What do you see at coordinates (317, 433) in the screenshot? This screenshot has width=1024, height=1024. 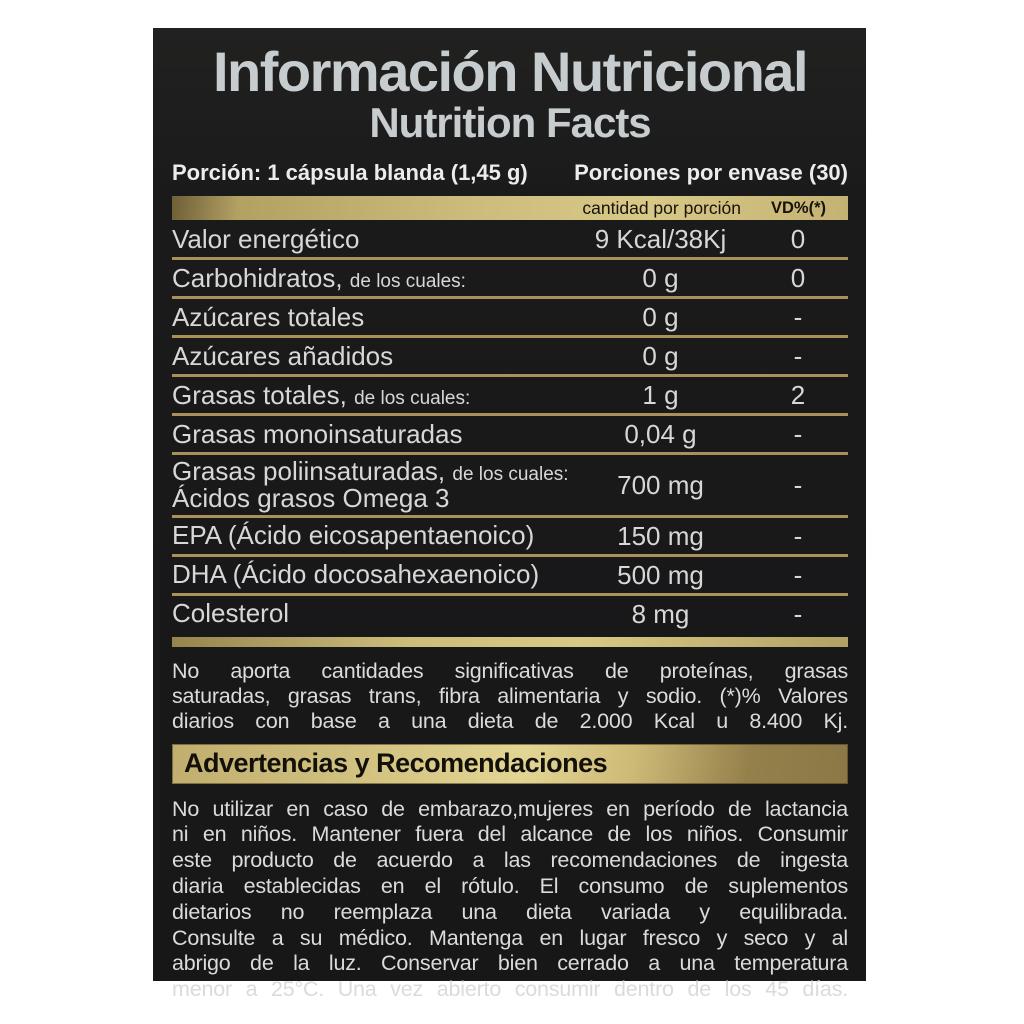 I see `nutrient-name-main: Grasas monoinsaturadas` at bounding box center [317, 433].